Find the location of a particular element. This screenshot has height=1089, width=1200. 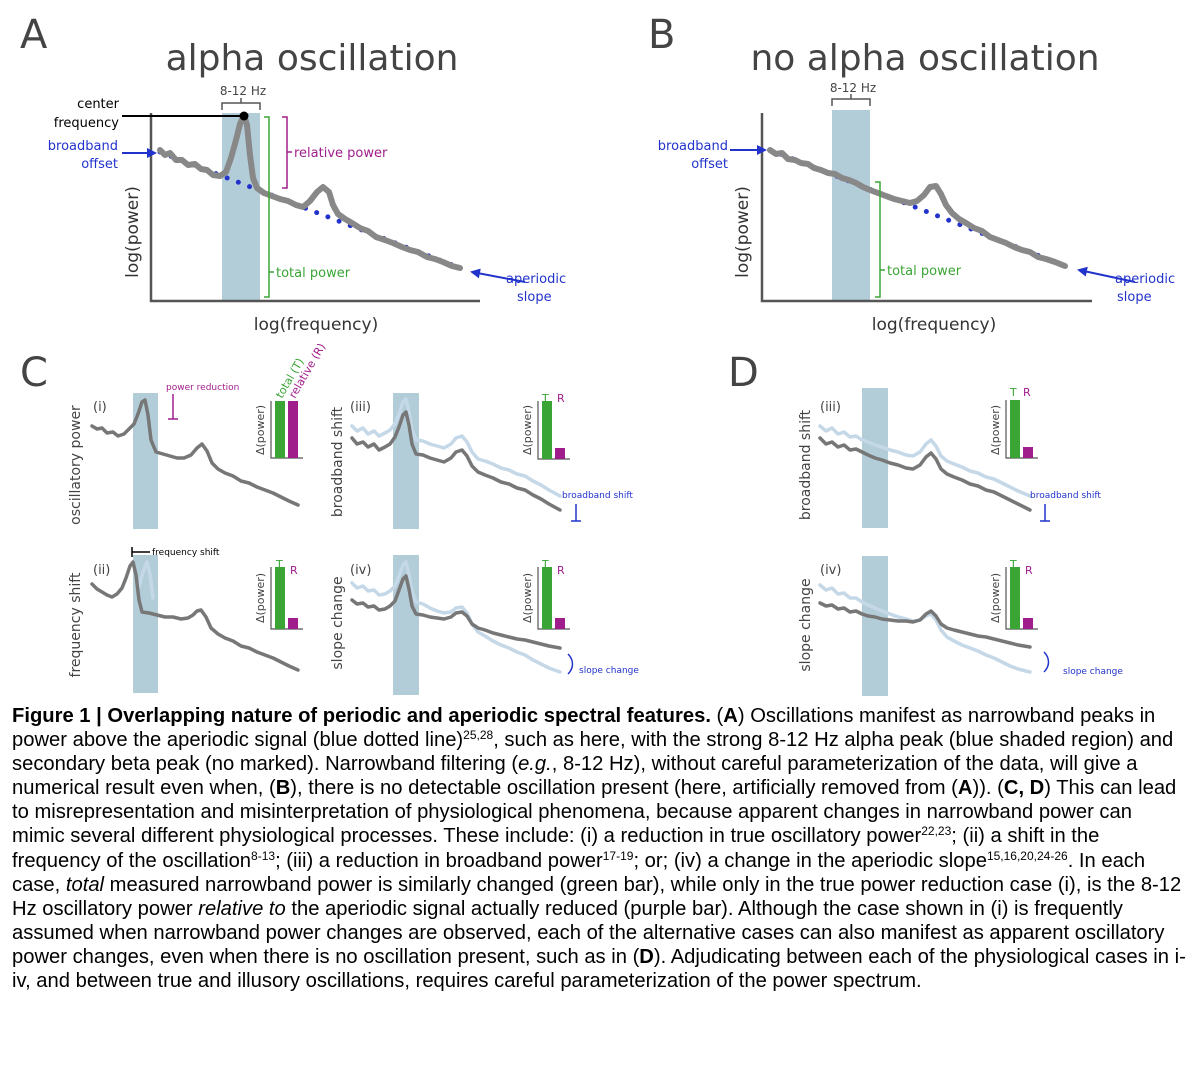

frequency-shift-marker is located at coordinates (140, 552).